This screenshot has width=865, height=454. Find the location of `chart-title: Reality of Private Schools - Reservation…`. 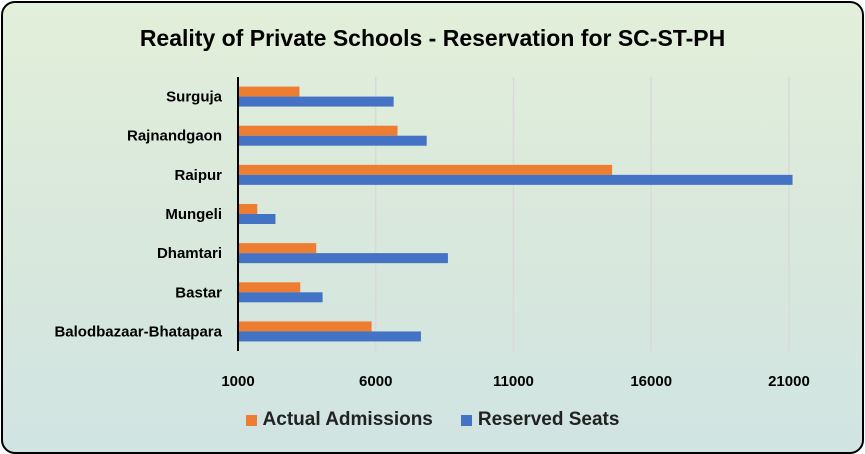

chart-title: Reality of Private Schools - Reservation… is located at coordinates (432, 38).